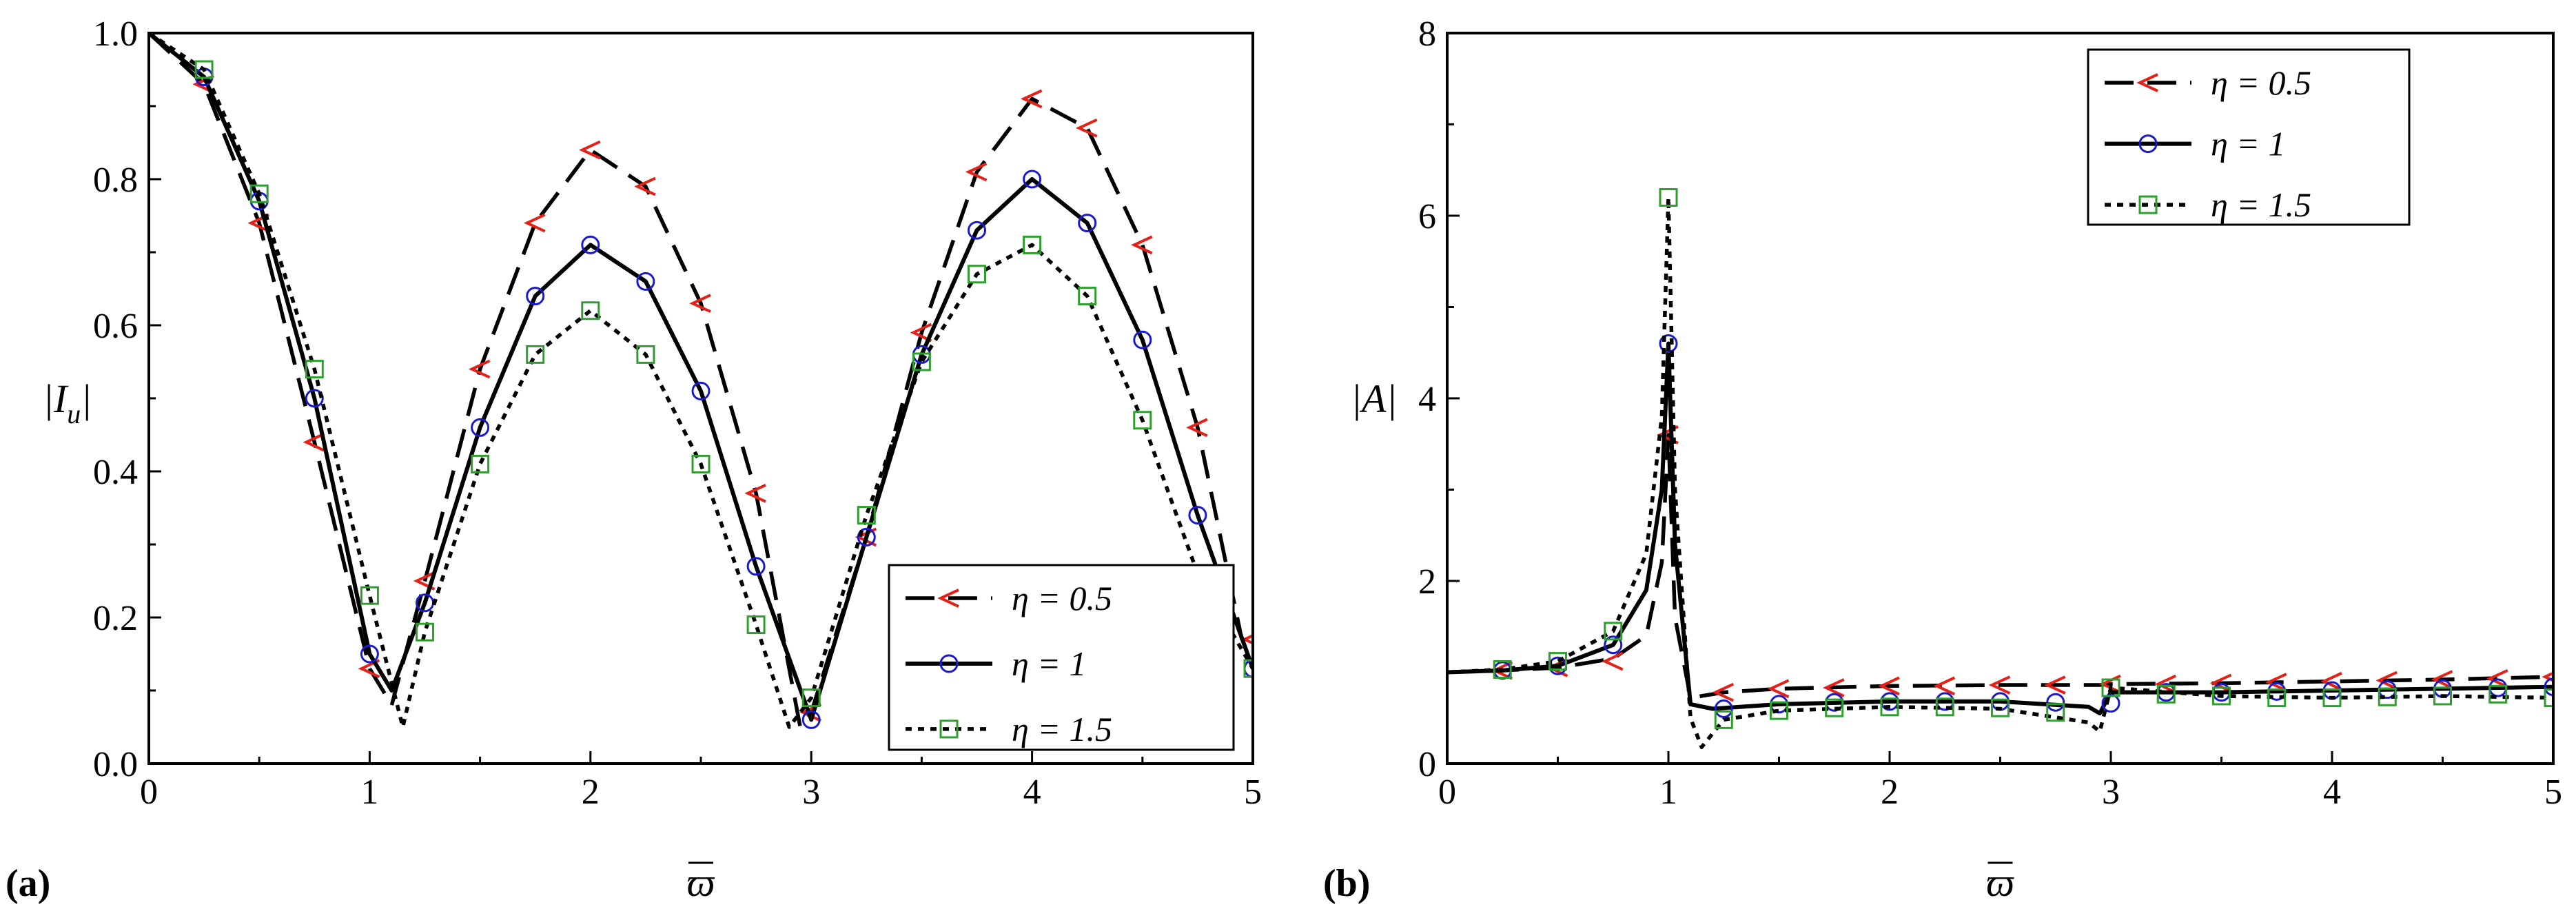 The image size is (2576, 920). What do you see at coordinates (1427, 216) in the screenshot?
I see `y-tick-label: 6` at bounding box center [1427, 216].